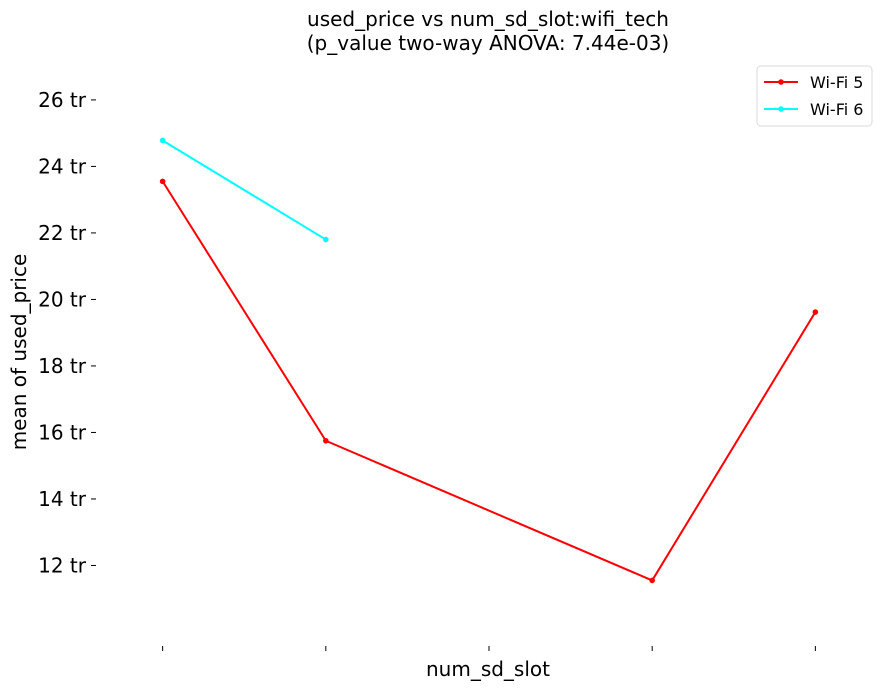 Image resolution: width=889 pixels, height=694 pixels. Describe the element at coordinates (62, 166) in the screenshot. I see `y-tick-label: 24 tr` at that location.